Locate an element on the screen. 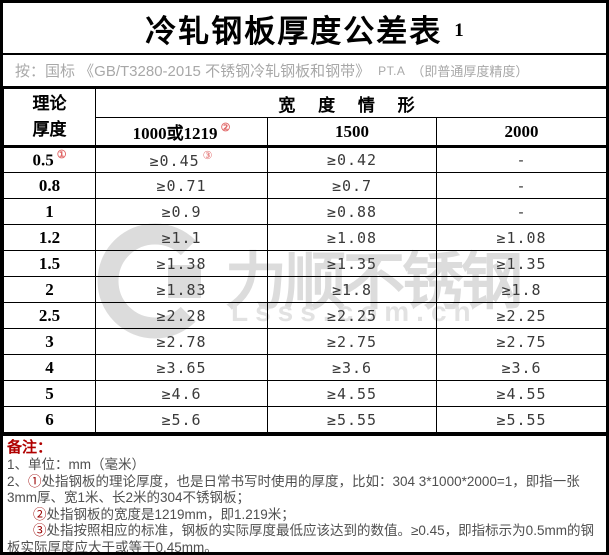 This screenshot has width=609, height=555. corner-header-line1: 理论 is located at coordinates (49, 103).